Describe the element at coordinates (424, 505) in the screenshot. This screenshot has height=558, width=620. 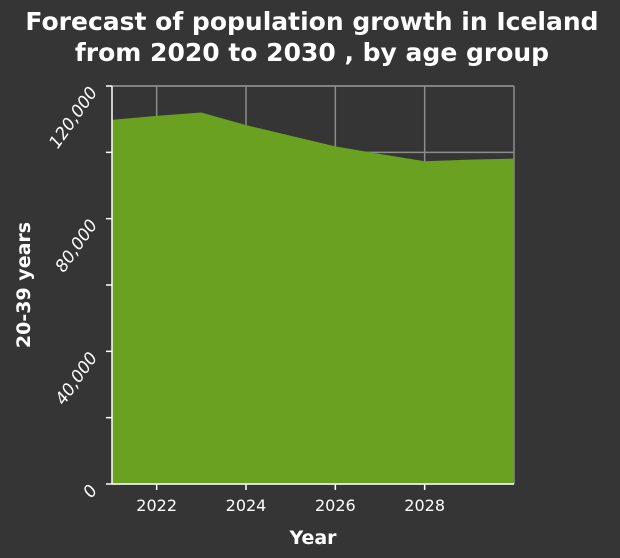
I see `x-tick-label: 2028` at that location.